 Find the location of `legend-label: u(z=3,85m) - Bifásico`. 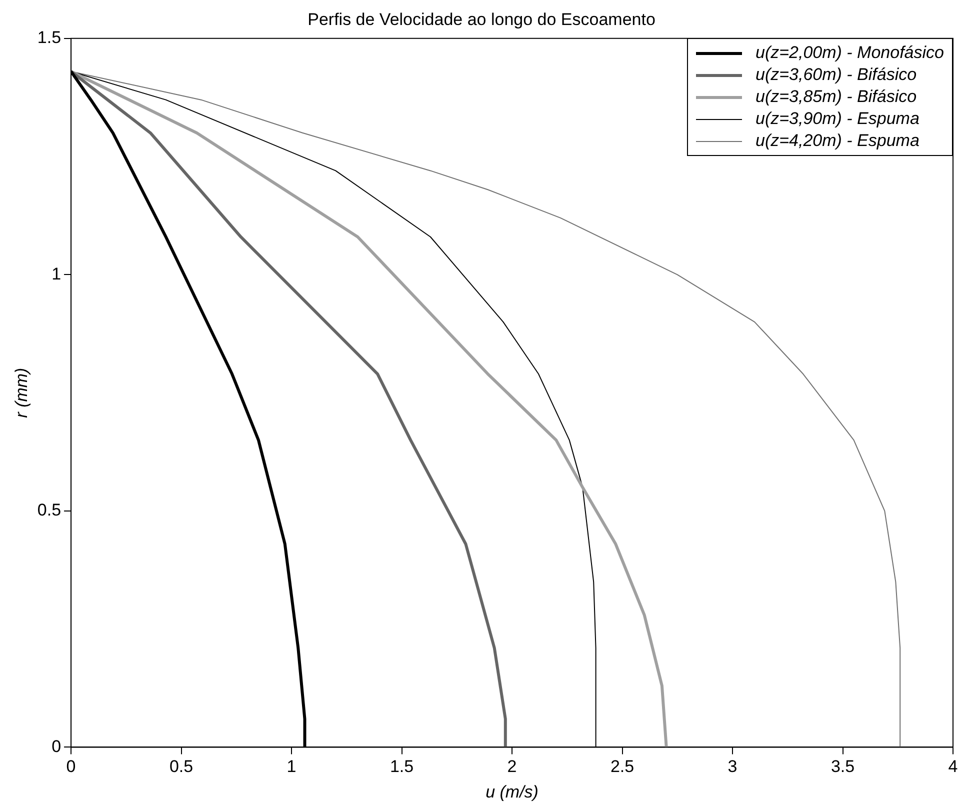

legend-label: u(z=3,85m) - Bifásico is located at coordinates (836, 97).